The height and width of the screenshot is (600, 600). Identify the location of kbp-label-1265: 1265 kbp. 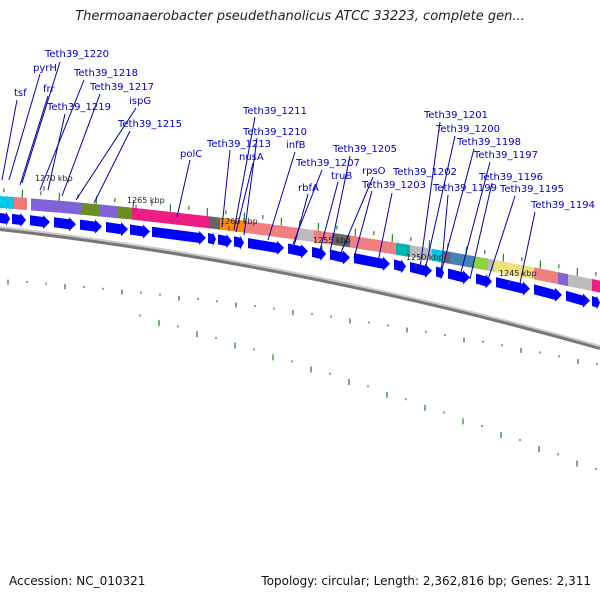
(146, 200).